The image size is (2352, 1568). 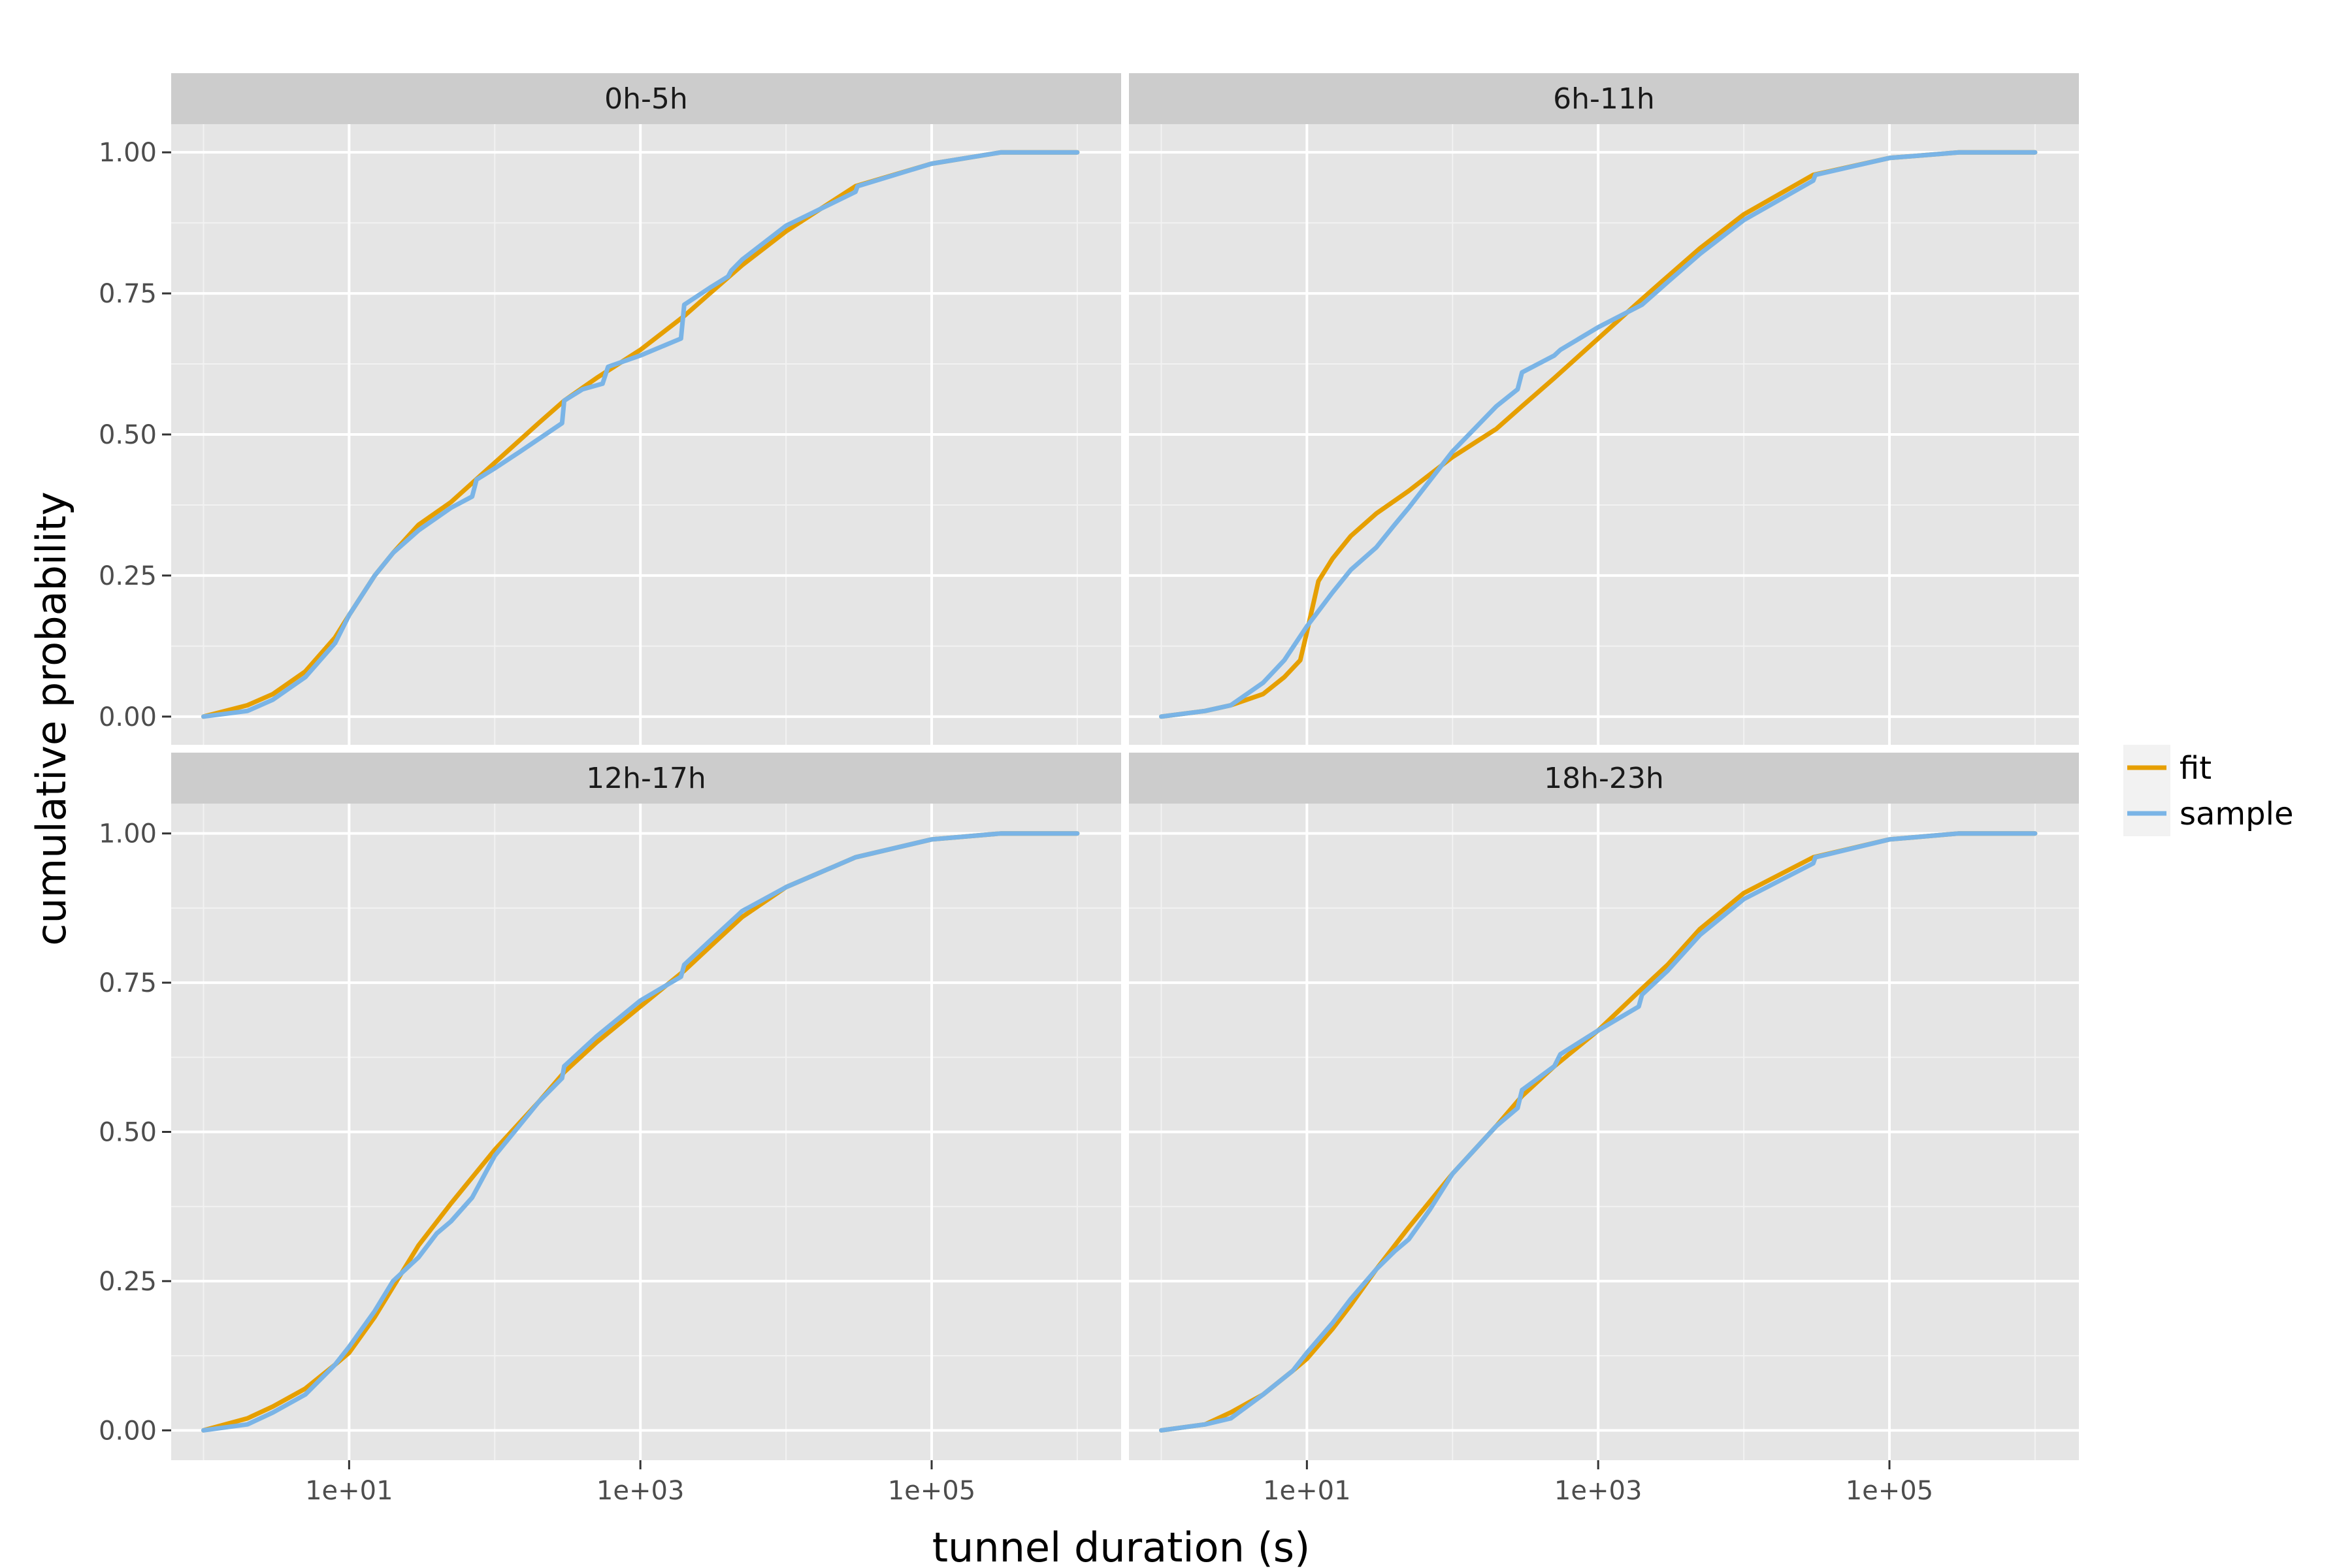 I want to click on legend-item-sample: sample, so click(x=2208, y=813).